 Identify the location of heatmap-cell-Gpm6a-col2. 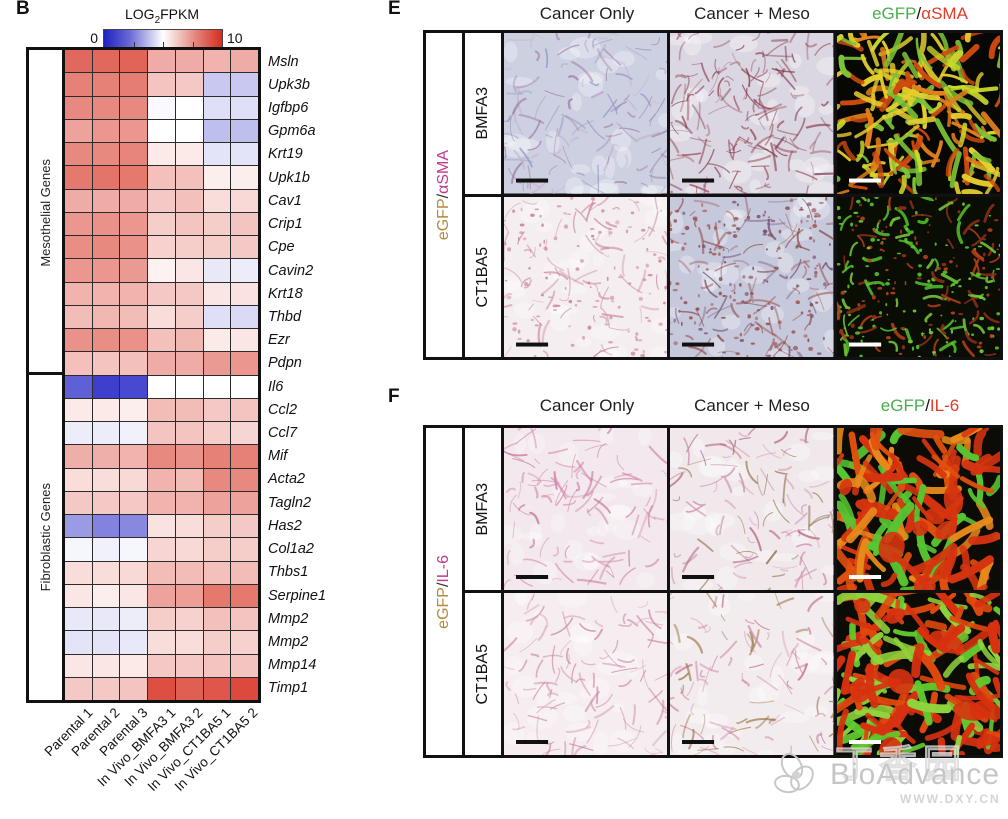
(106, 130).